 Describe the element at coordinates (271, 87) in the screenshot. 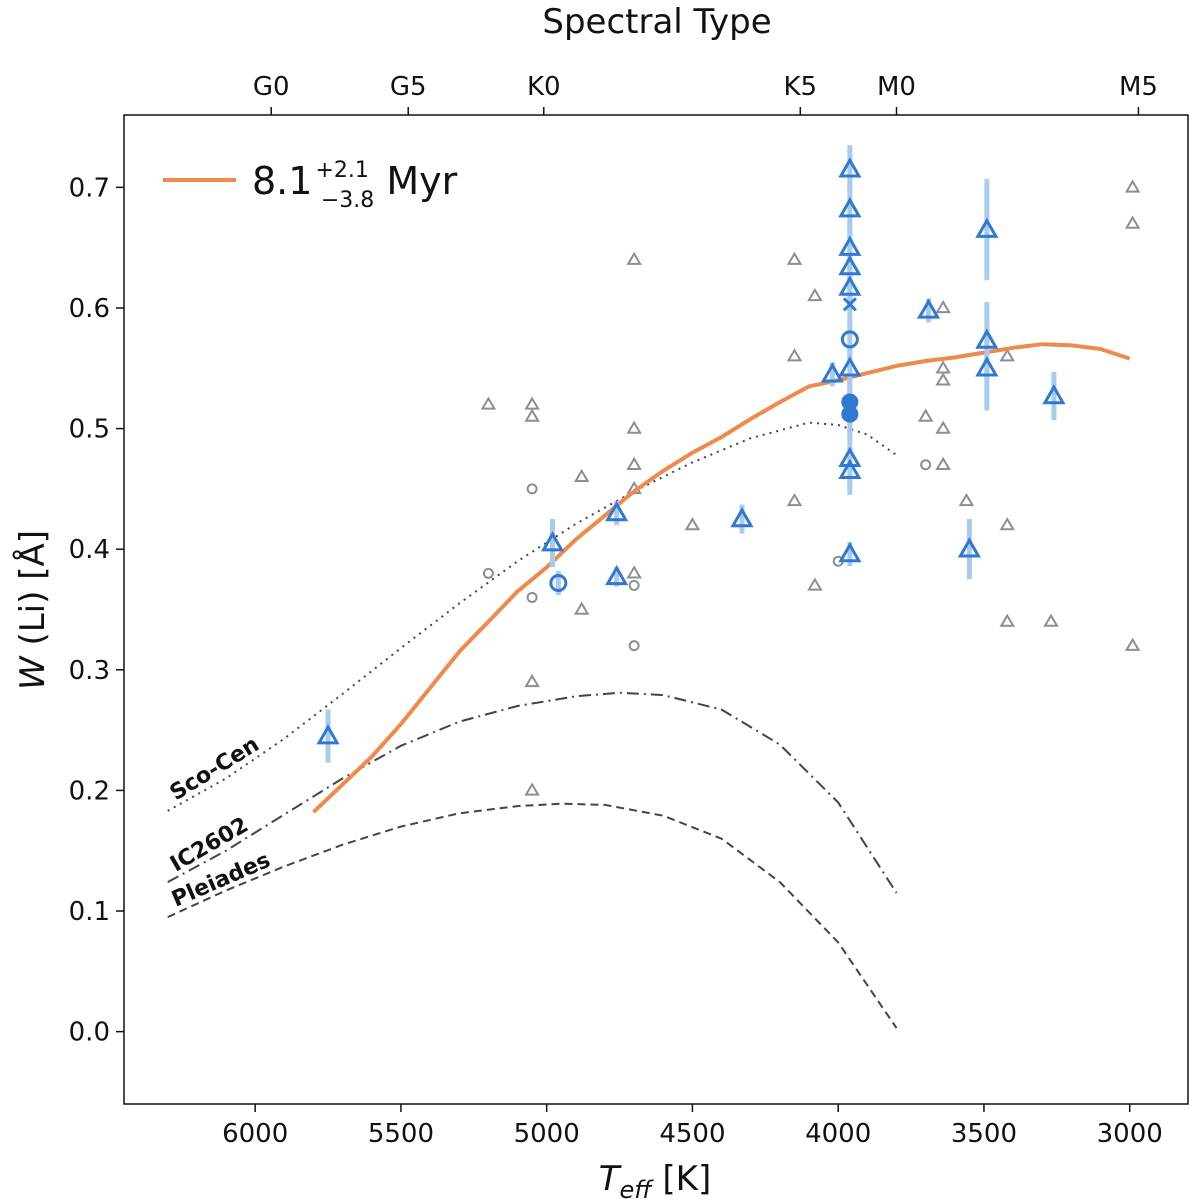

I see `spectral-tick-label: G0` at that location.